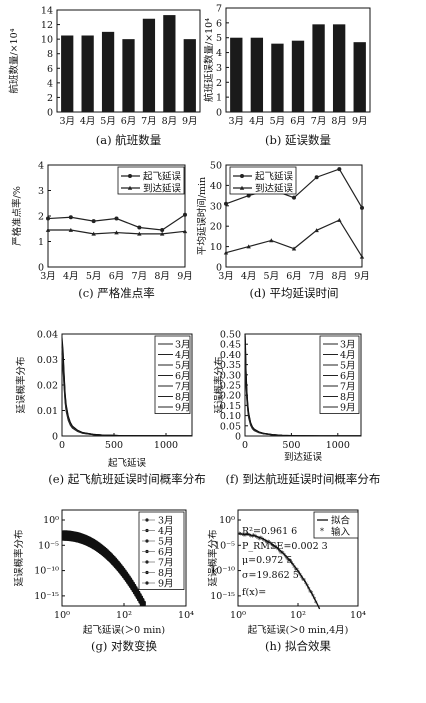 This screenshot has height=703, width=426. What do you see at coordinates (298, 121) in the screenshot?
I see `x-tick-label: 6月` at bounding box center [298, 121].